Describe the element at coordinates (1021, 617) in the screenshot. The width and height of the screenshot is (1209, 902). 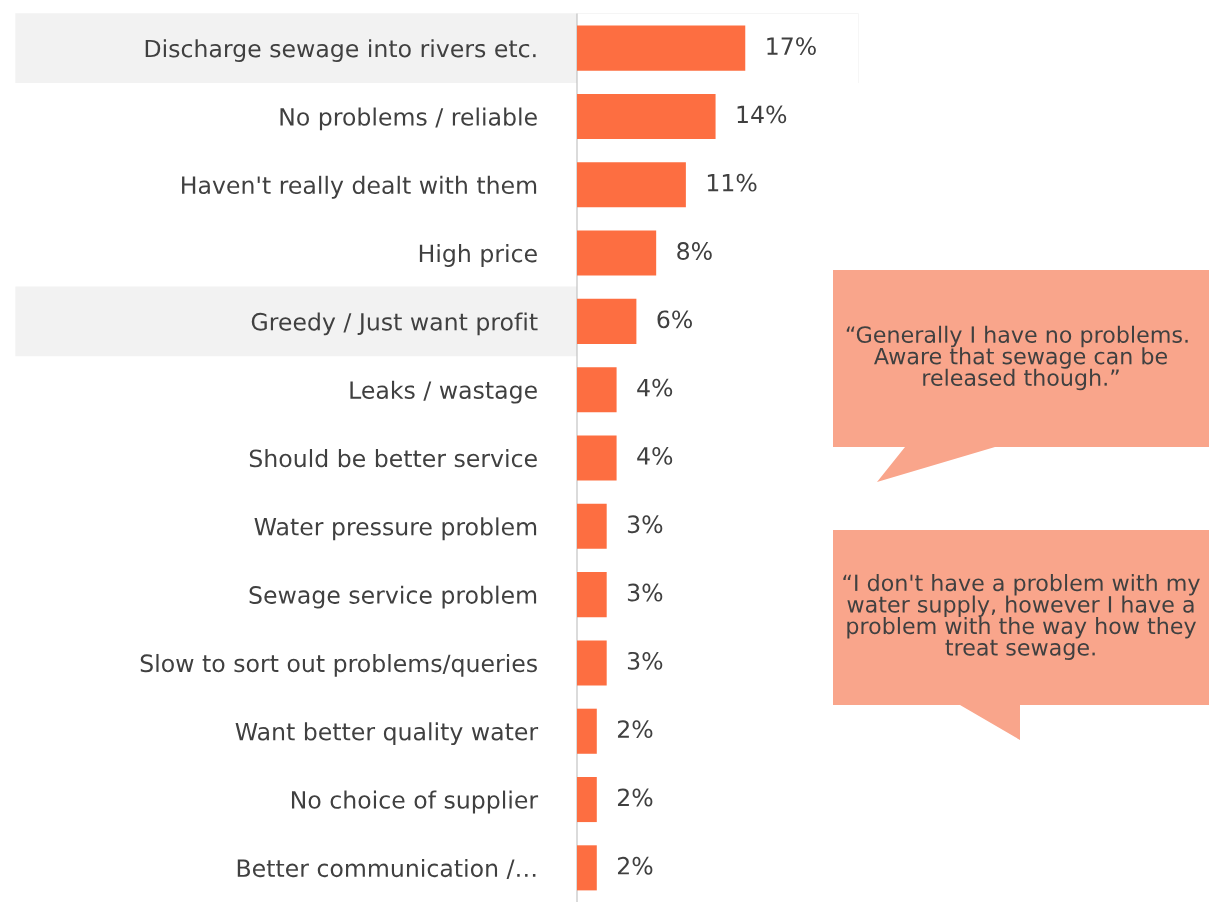
I see `text: “I don't have a problem with my water supply, however I have a problem with the way how they treat sewage.` at that location.